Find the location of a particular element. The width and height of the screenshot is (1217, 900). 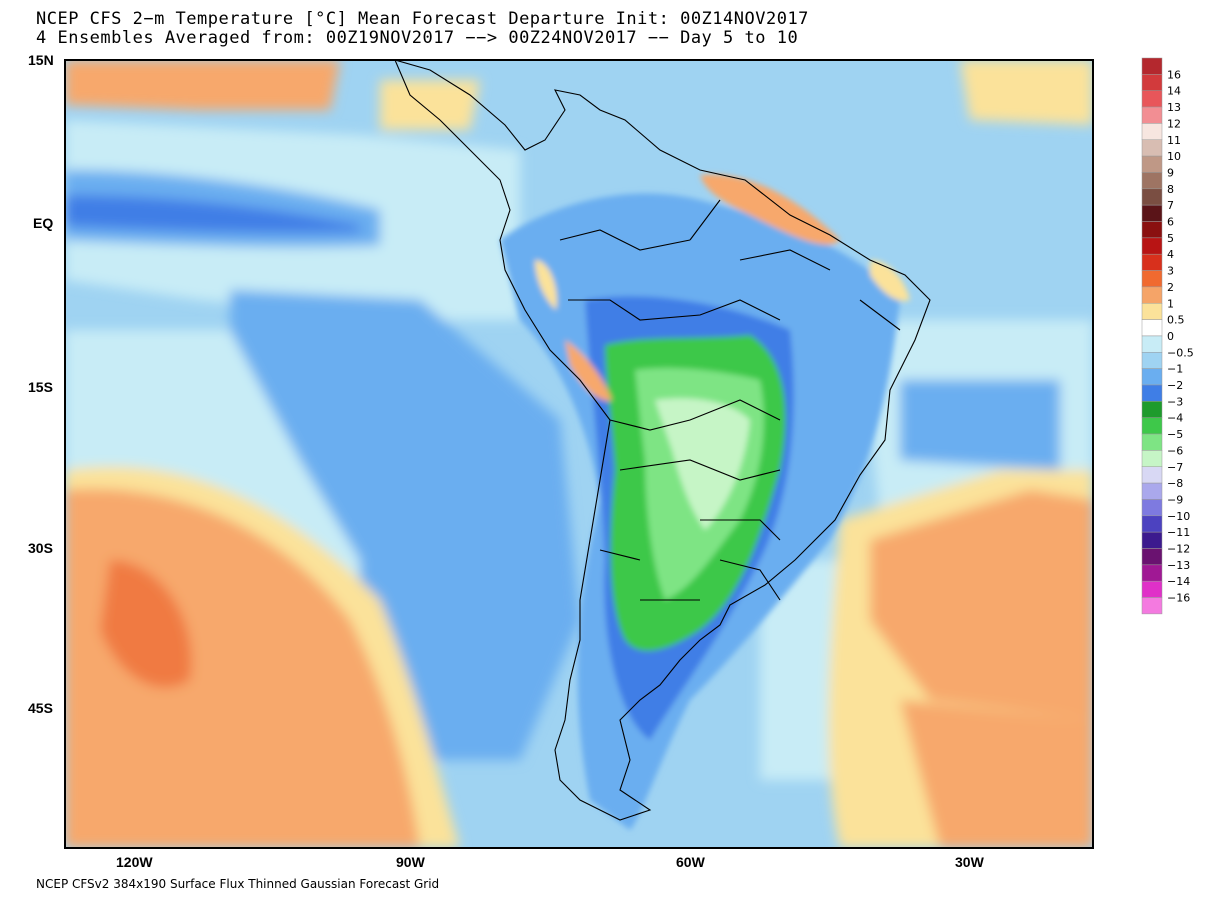

colorbar-label: −1 is located at coordinates (1175, 369).